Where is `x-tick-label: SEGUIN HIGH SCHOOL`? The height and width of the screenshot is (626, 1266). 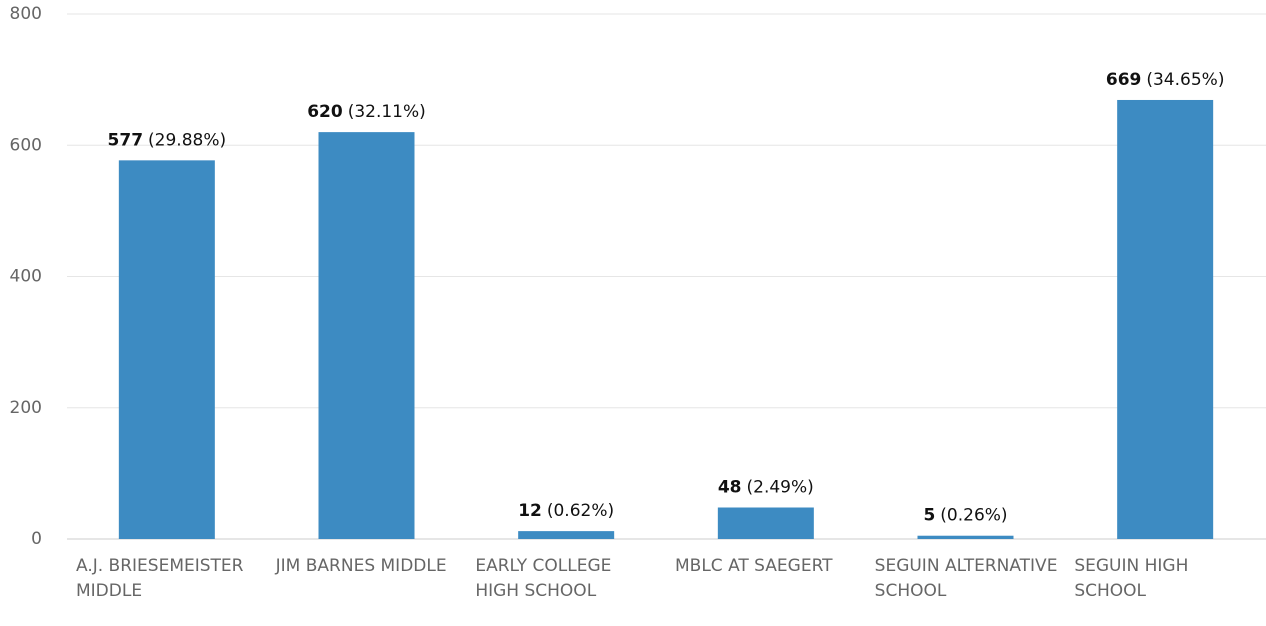
x-tick-label: SEGUIN HIGH SCHOOL is located at coordinates (1131, 578).